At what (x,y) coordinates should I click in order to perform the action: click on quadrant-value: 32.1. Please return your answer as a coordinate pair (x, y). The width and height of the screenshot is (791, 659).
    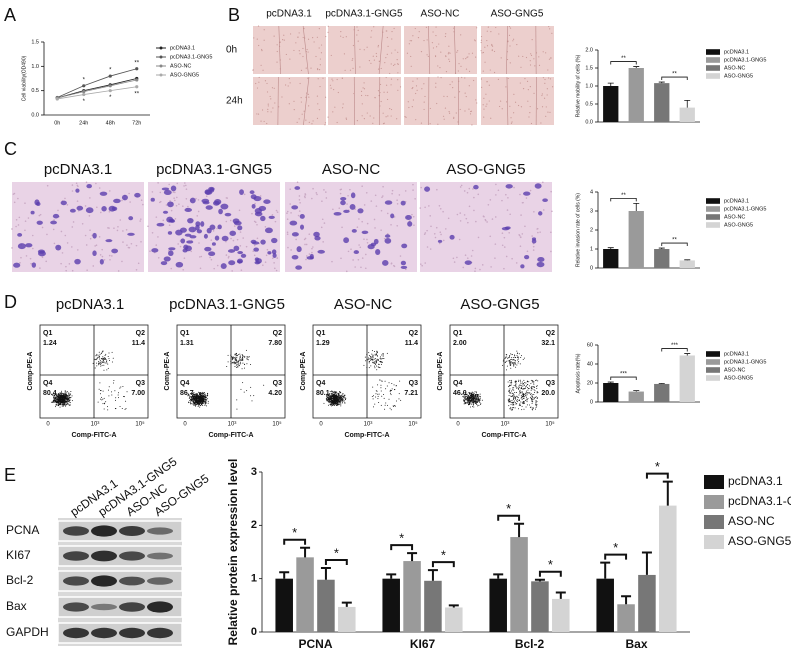
    Looking at the image, I should click on (548, 343).